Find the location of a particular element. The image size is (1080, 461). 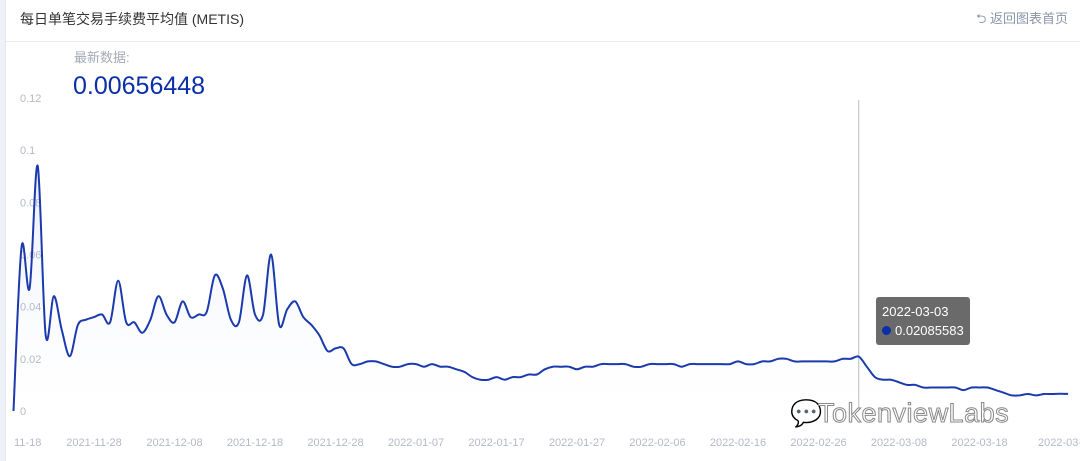

y-tick-label: 0.08 is located at coordinates (30, 203).